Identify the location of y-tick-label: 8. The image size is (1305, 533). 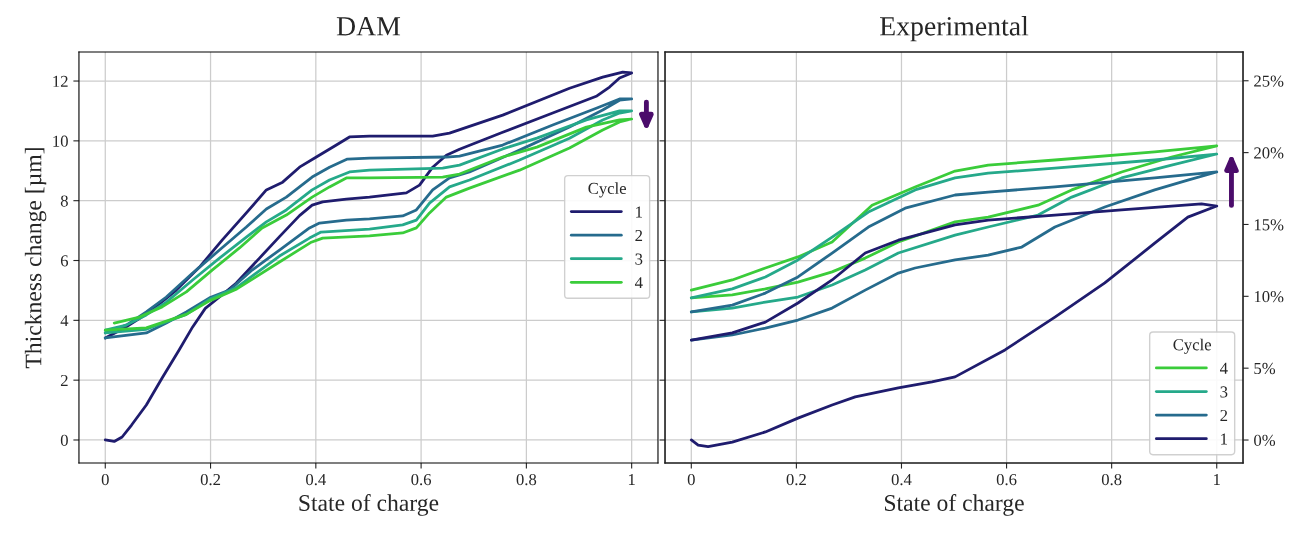
(64, 201).